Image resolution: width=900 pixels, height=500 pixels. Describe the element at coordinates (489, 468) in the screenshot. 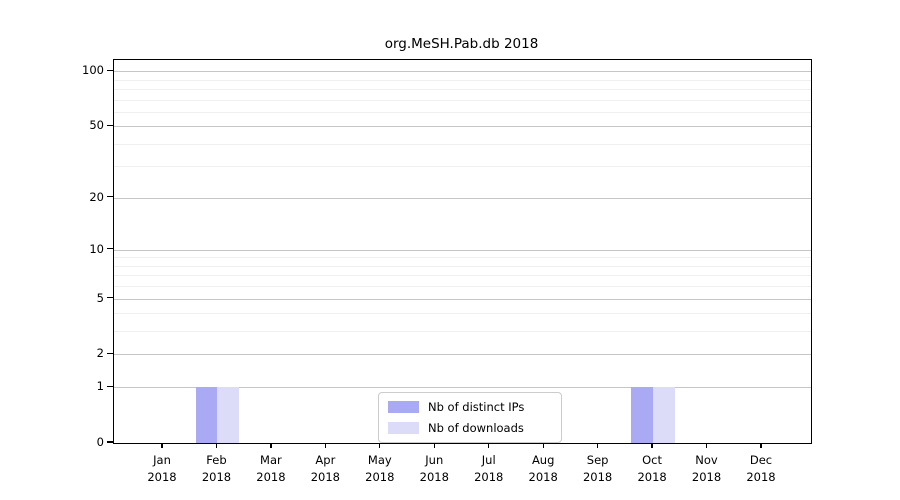

I see `x-tick-label: Jul 2018` at that location.